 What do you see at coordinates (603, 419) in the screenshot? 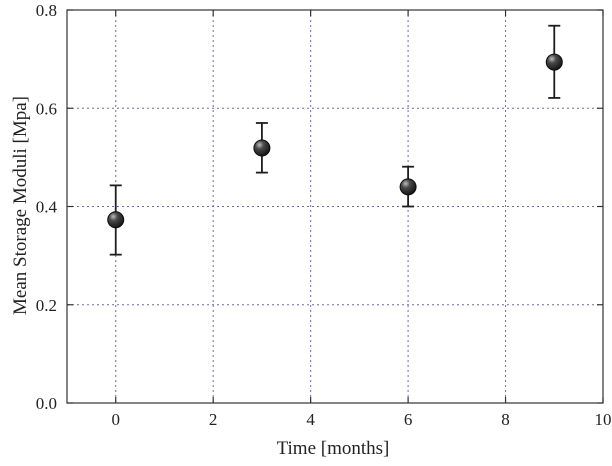
I see `x-tick-label: 10` at bounding box center [603, 419].